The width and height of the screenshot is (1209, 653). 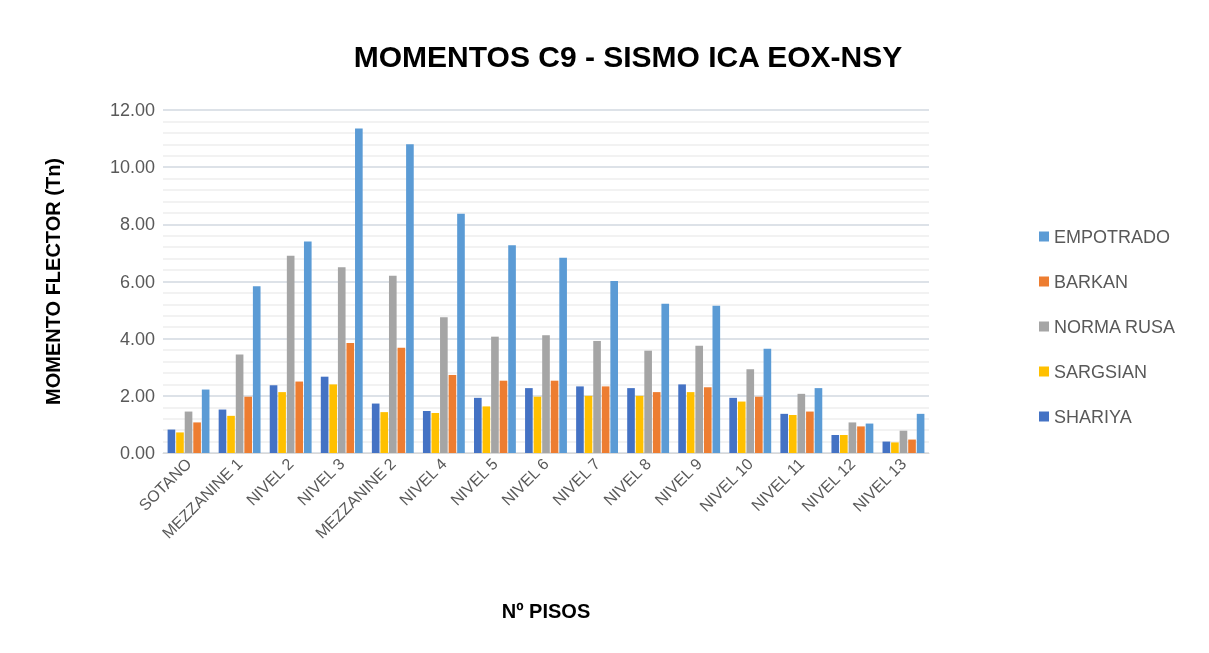 What do you see at coordinates (132, 167) in the screenshot?
I see `y-tick-label: 10.00` at bounding box center [132, 167].